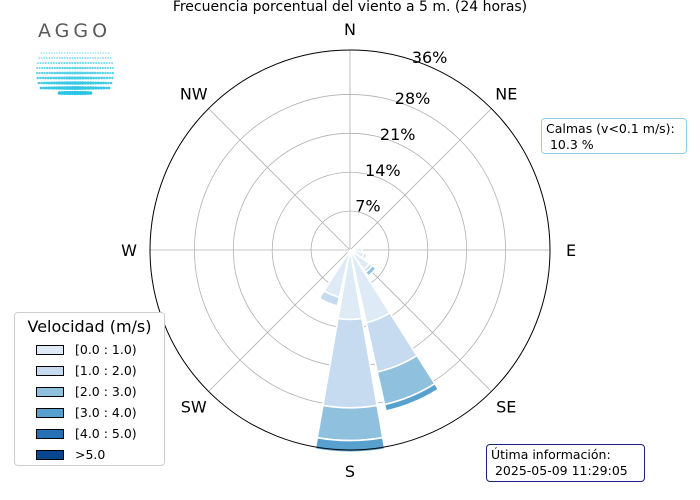  I want to click on aggo-logo: AGGO, so click(77, 60).